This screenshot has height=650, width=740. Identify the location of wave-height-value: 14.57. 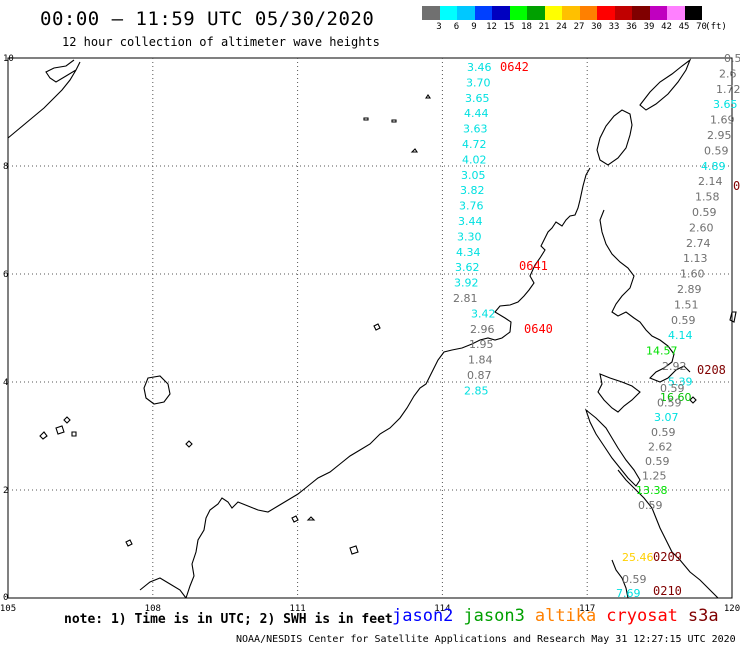
(662, 351).